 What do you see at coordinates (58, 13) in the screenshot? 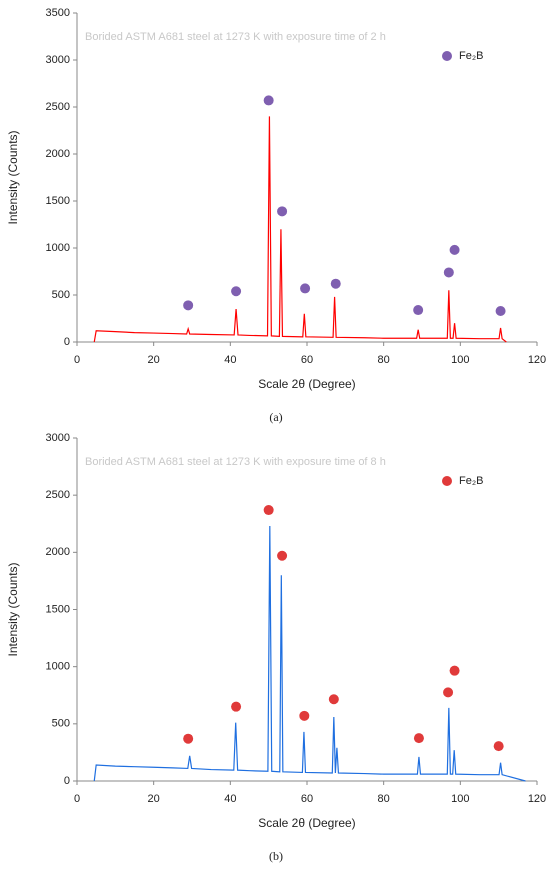
I see `y-tick-label: 3500` at bounding box center [58, 13].